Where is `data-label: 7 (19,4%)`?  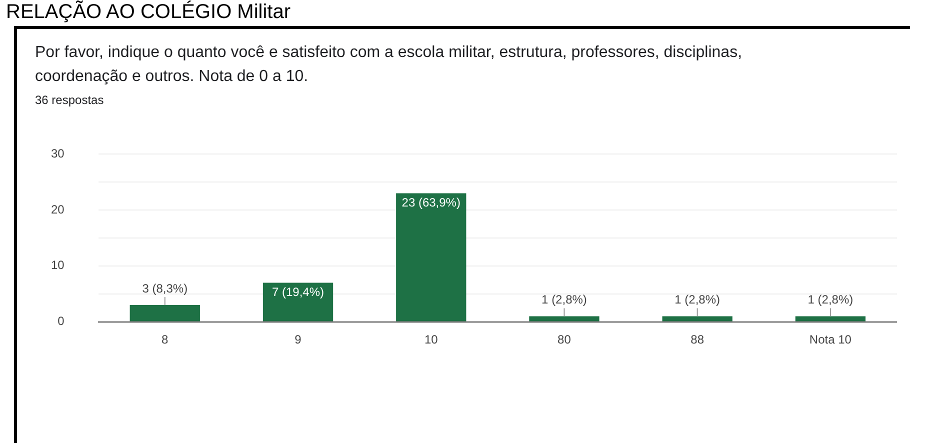 data-label: 7 (19,4%) is located at coordinates (298, 292).